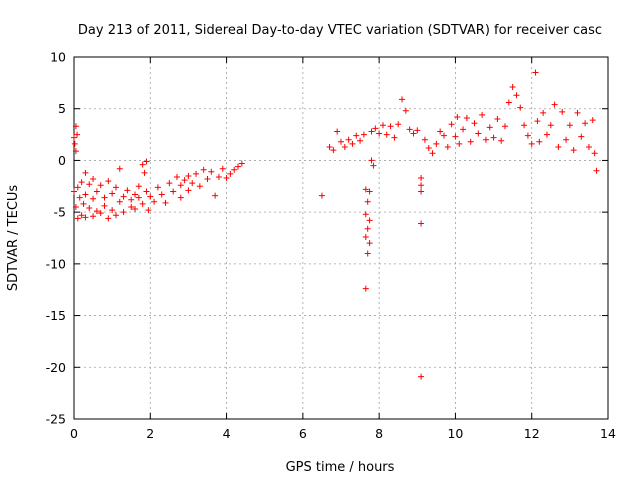 This screenshot has height=480, width=640. Describe the element at coordinates (13, 238) in the screenshot. I see `y-axis-title: SDTVAR / TECUs` at that location.